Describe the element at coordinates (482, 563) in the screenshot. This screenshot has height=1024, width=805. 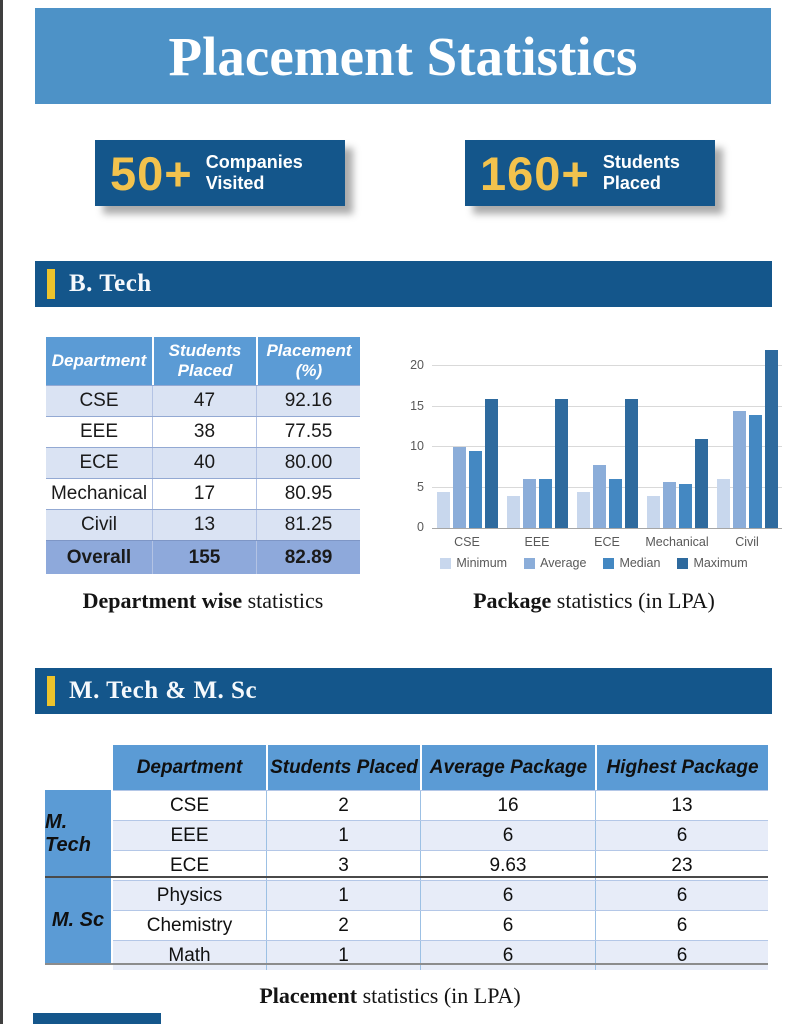
I see `legend-label: Minimum` at that location.